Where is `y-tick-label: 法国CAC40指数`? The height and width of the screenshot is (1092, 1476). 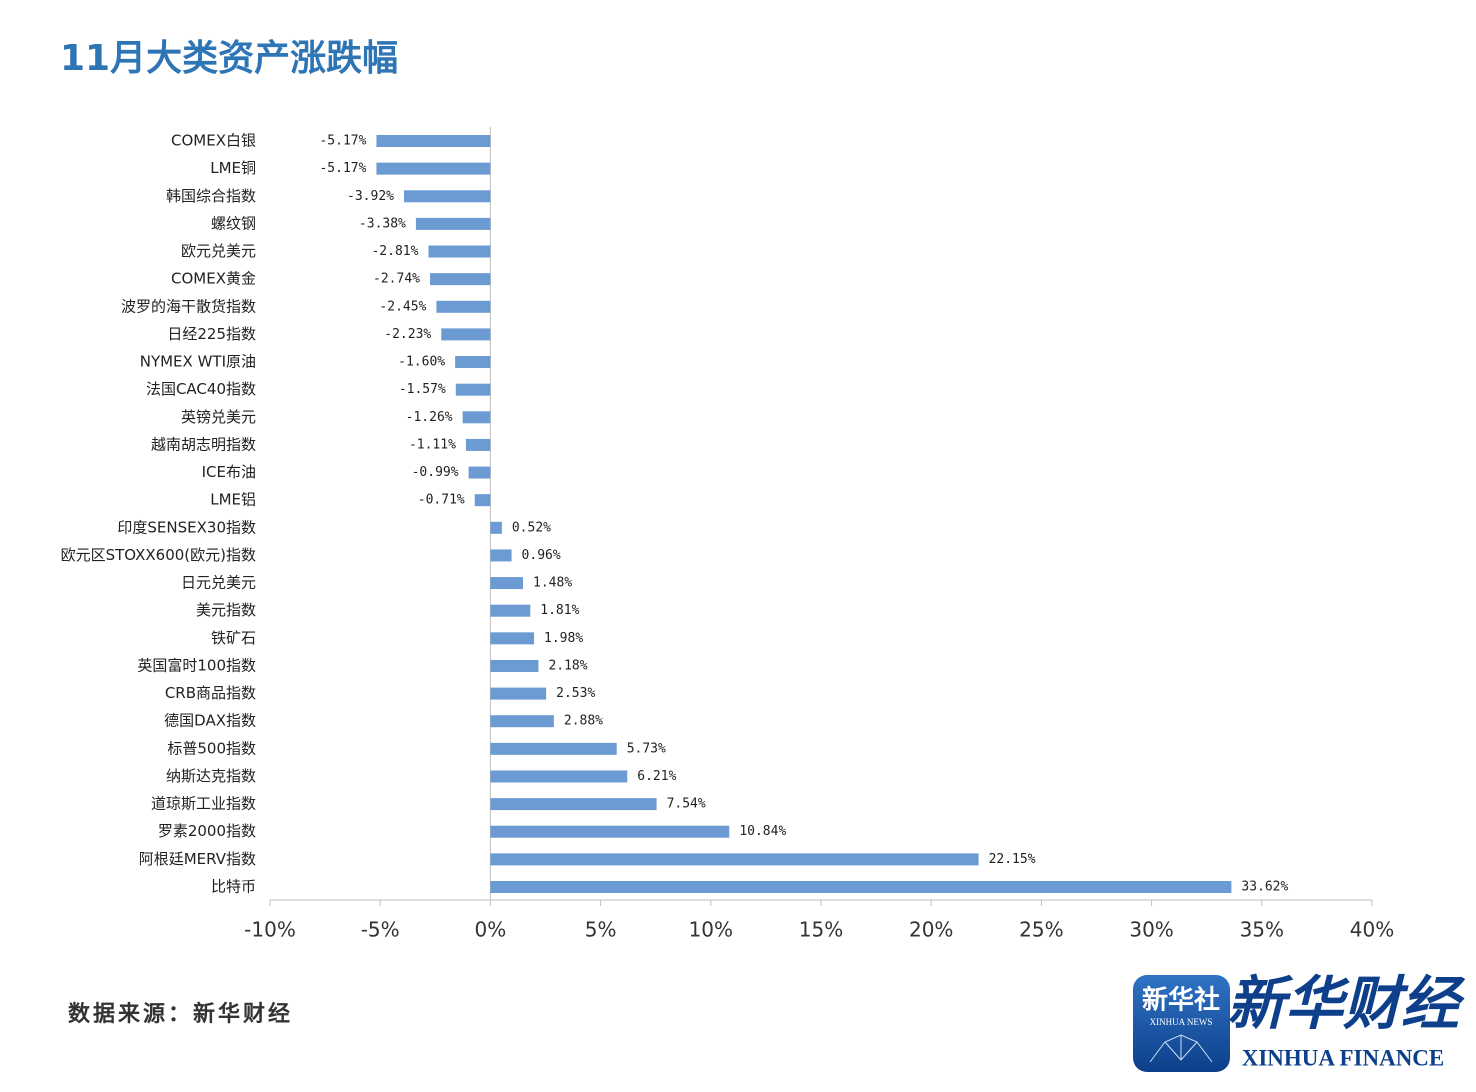
y-tick-label: 法国CAC40指数 is located at coordinates (201, 389).